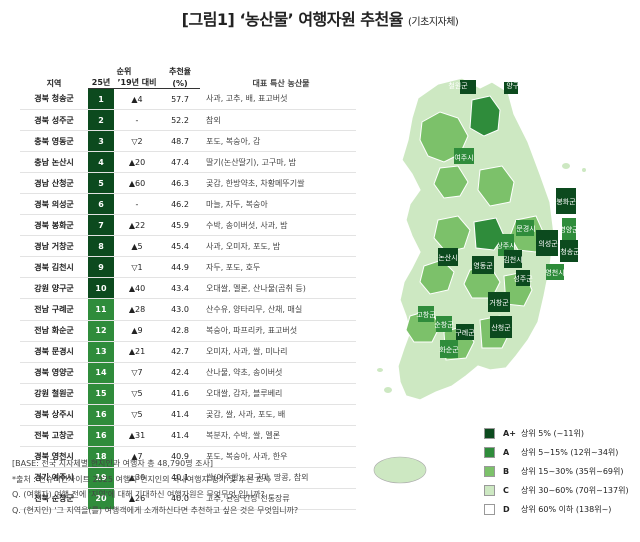 The image size is (640, 542). What do you see at coordinates (448, 257) in the screenshot?
I see `region-nonsan` at bounding box center [448, 257].